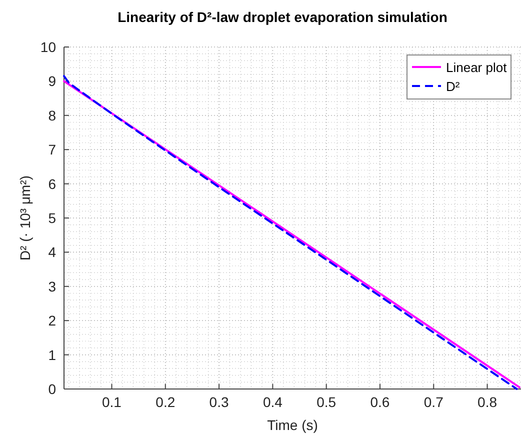  I want to click on y-tick-label: 5, so click(52, 218).